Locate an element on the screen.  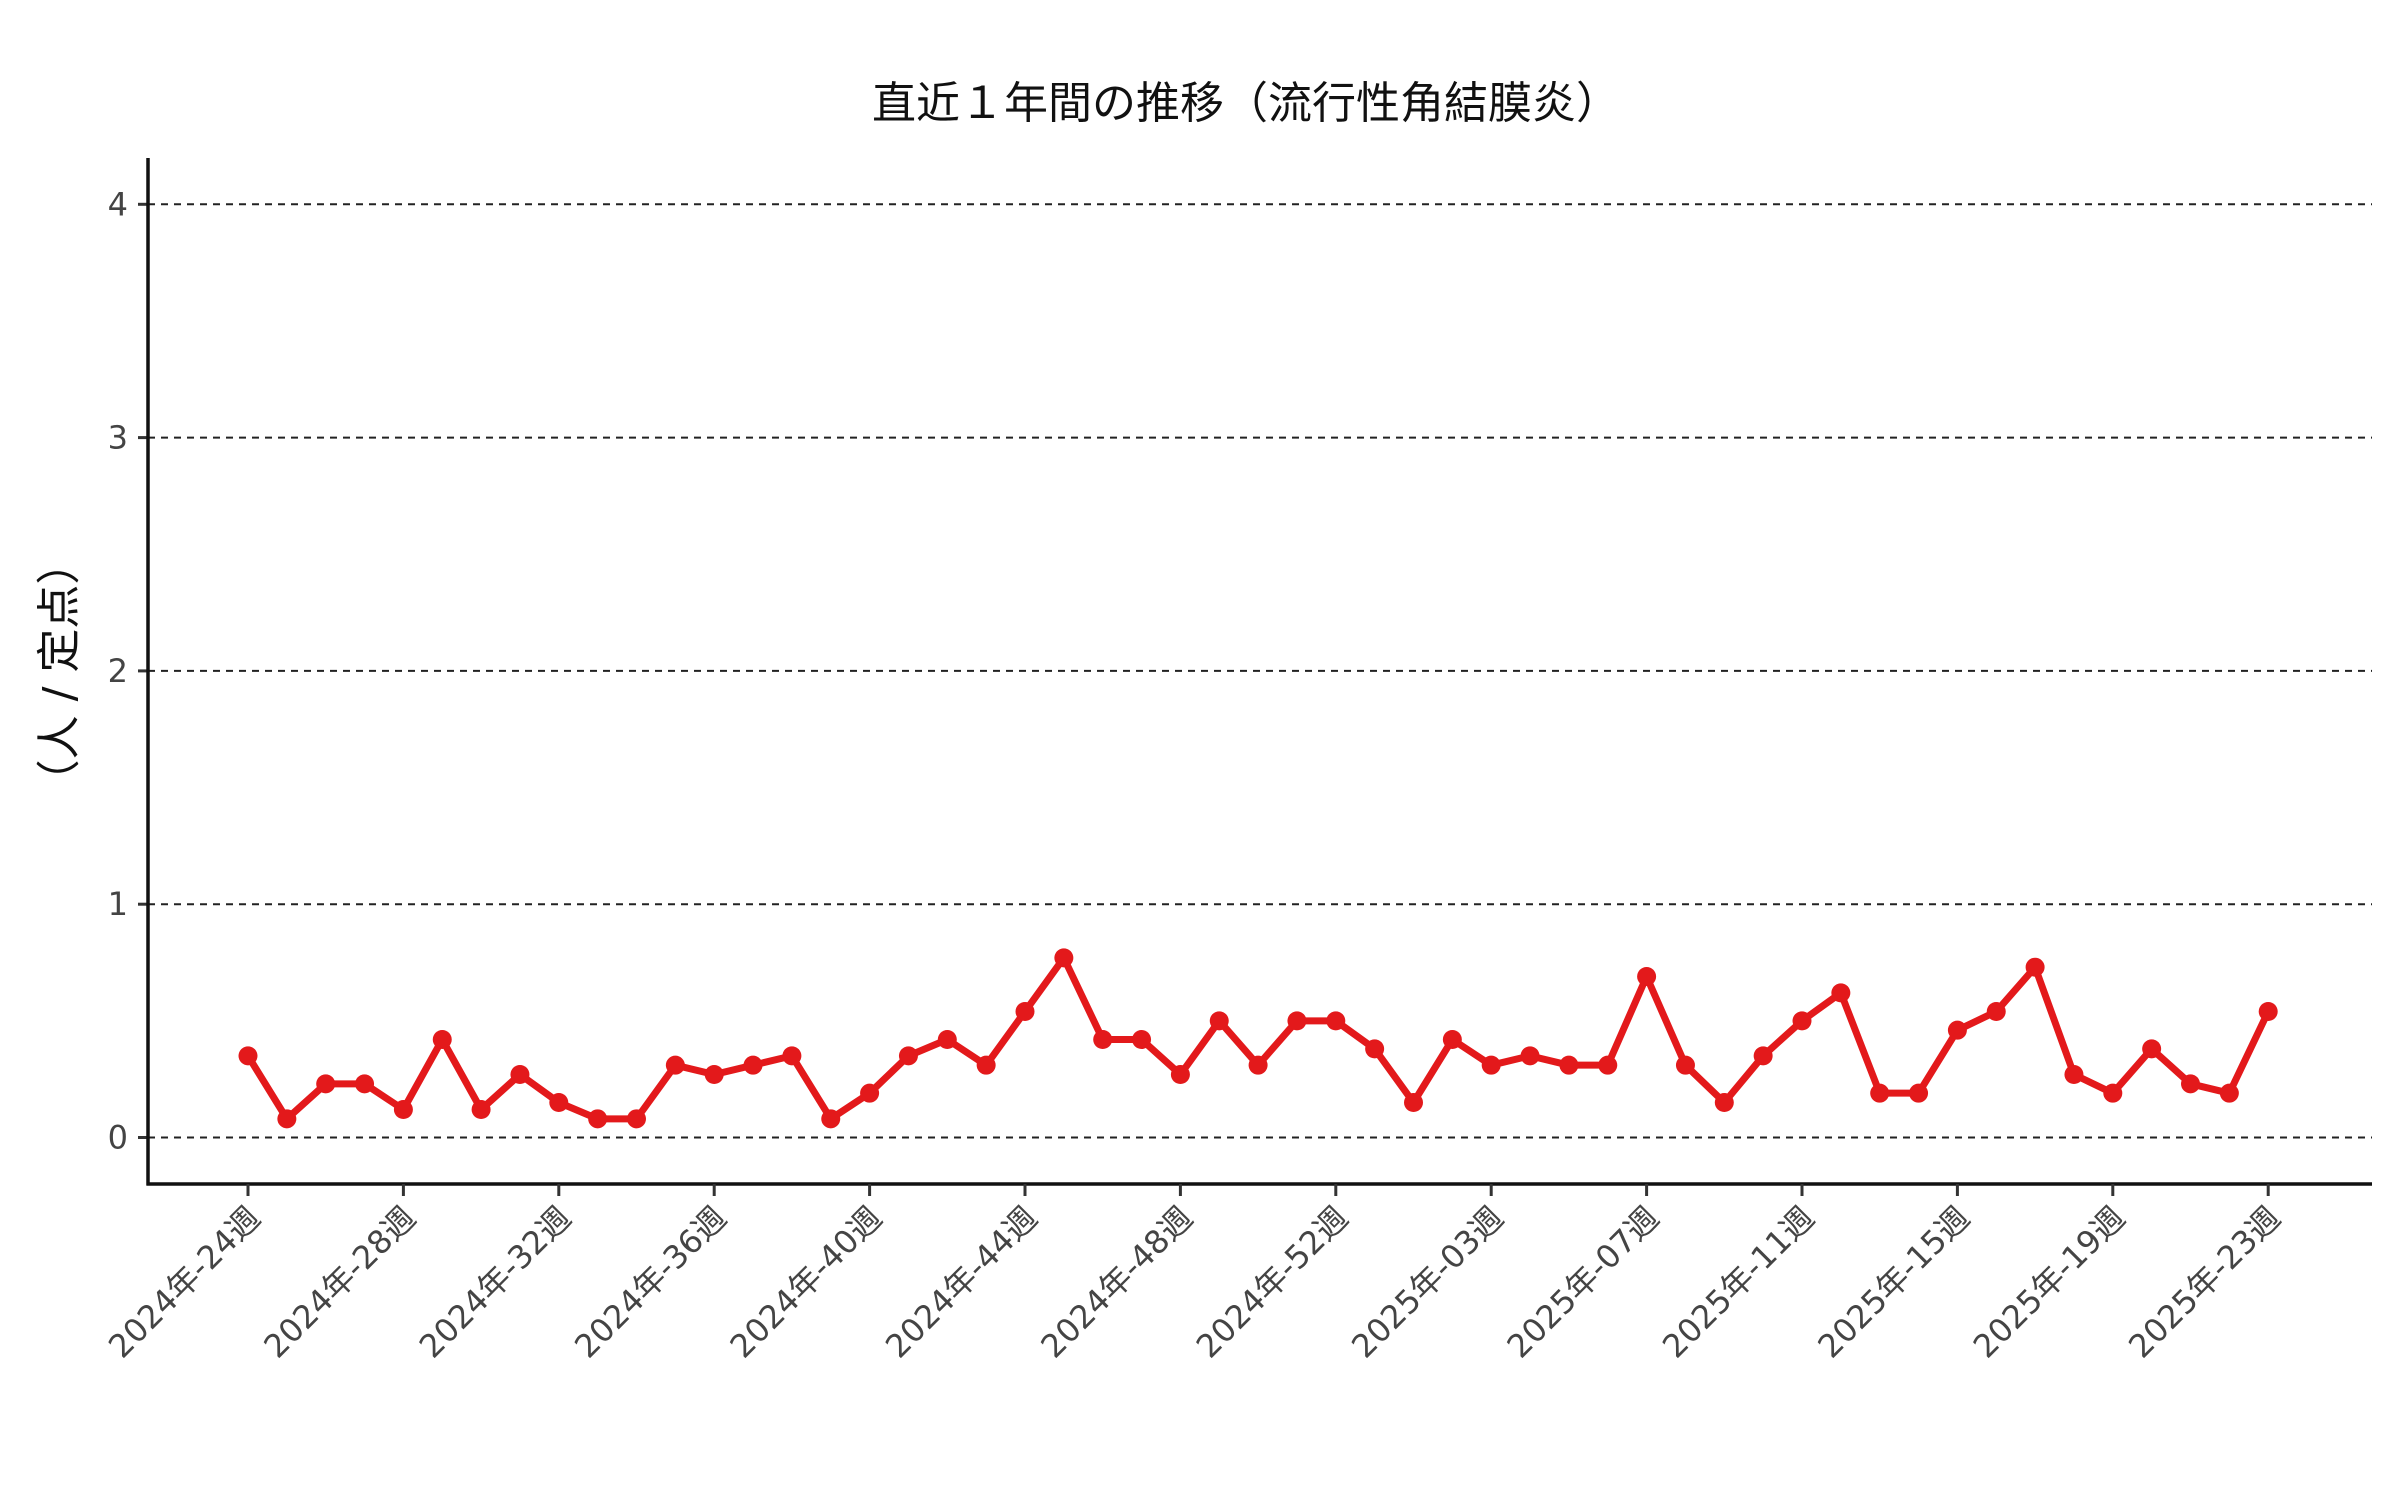
y-tick-label: 1 is located at coordinates (118, 904).